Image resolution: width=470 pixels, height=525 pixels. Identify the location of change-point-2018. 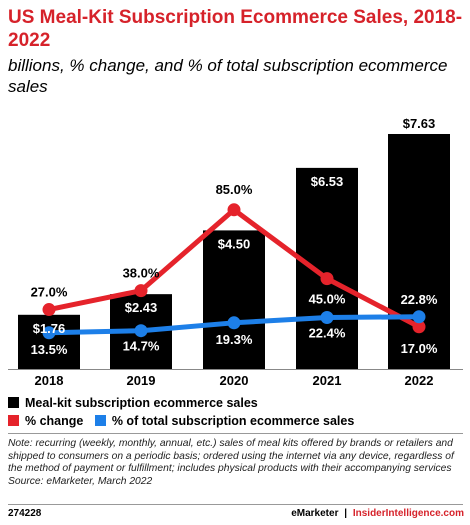
(49, 310).